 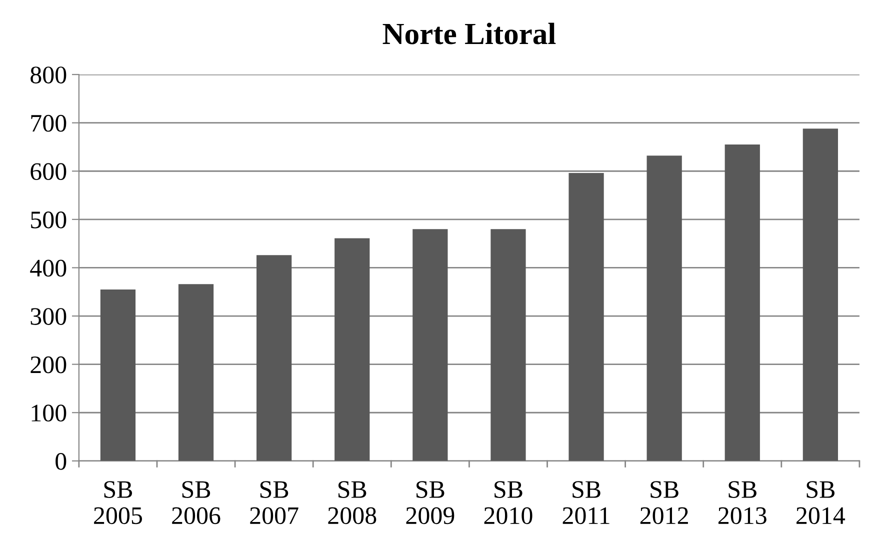 What do you see at coordinates (48, 171) in the screenshot?
I see `y-tick-label: 600` at bounding box center [48, 171].